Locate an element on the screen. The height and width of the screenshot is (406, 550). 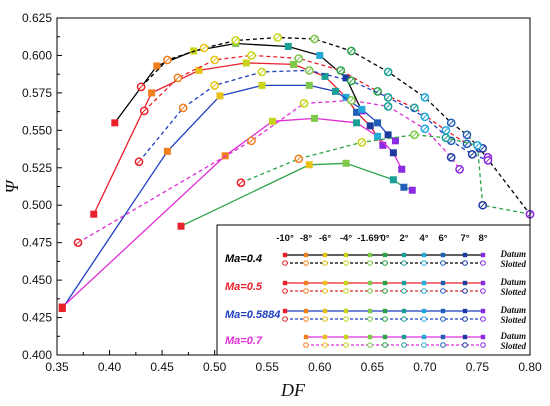
y-tick-label: 0.550 is located at coordinates (37, 130).